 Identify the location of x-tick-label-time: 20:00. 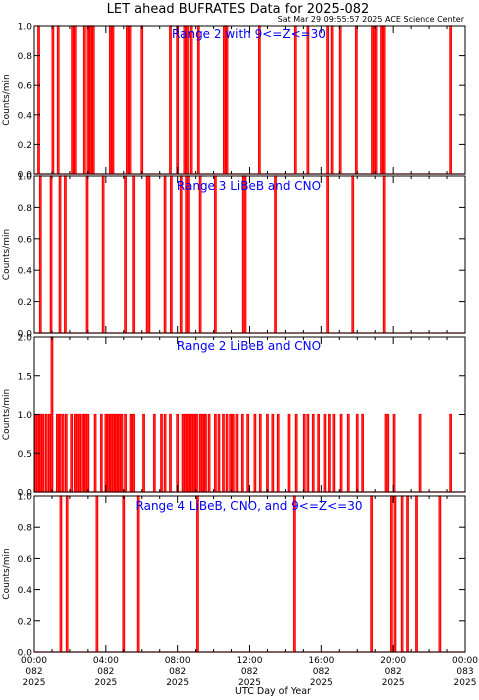
(393, 661).